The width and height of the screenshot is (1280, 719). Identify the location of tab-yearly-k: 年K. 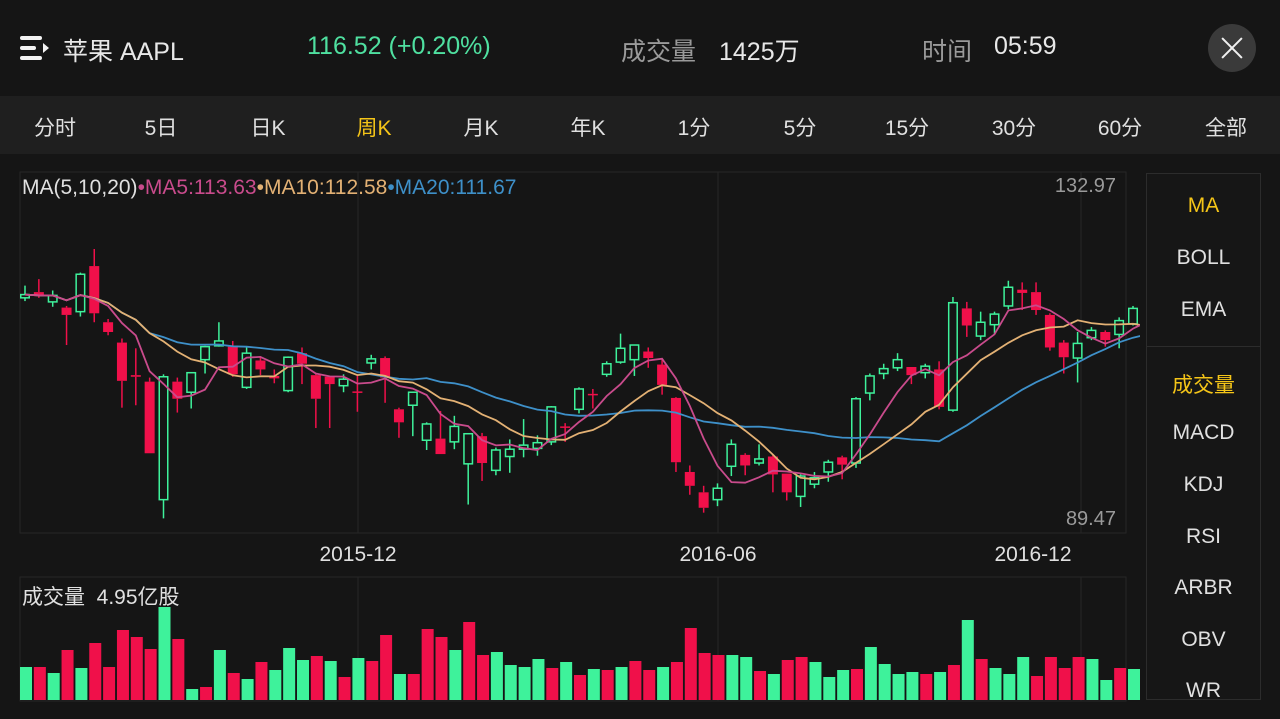
(588, 128).